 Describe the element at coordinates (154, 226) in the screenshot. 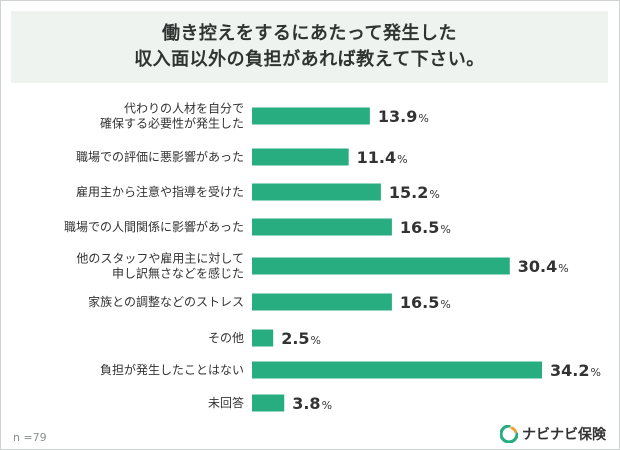

I see `category-label-4: 職場での人間関係に影響があった` at that location.